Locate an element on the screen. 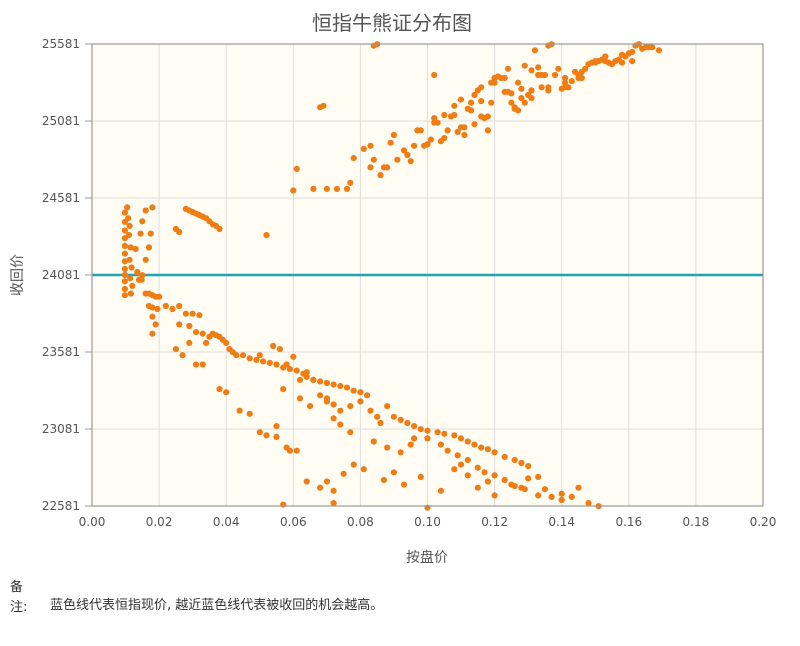 This screenshot has height=646, width=800. y-tick-label: 23581 is located at coordinates (61, 352).